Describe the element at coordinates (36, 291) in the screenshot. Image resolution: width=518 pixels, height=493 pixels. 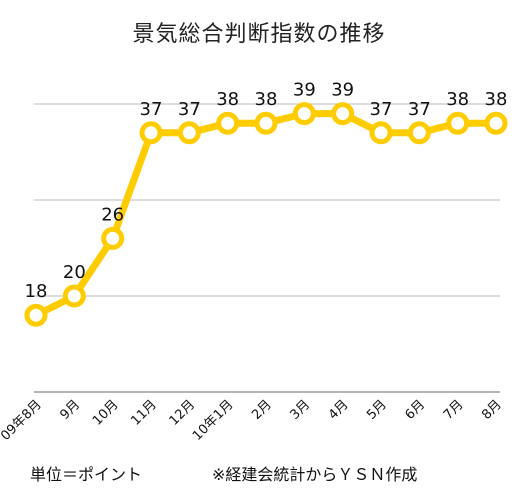
I see `data-label-0: 18` at that location.